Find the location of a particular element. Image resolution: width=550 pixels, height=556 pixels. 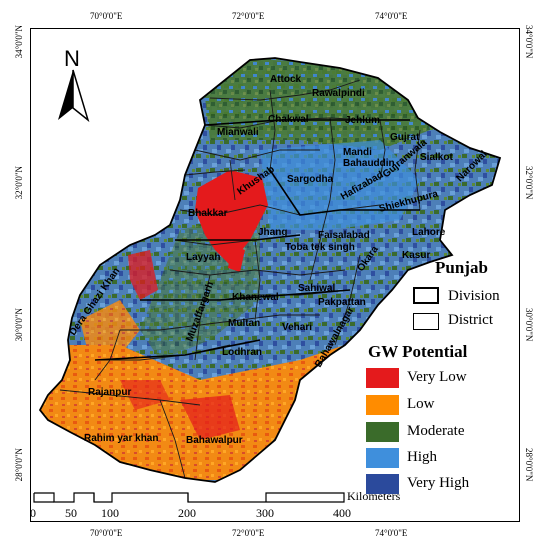

district-swatch is located at coordinates (426, 321).